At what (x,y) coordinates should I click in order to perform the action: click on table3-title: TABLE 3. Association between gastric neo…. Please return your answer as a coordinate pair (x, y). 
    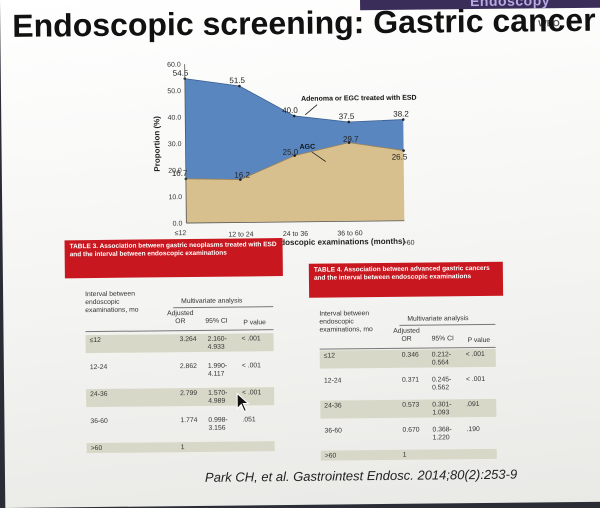
    Looking at the image, I should click on (173, 258).